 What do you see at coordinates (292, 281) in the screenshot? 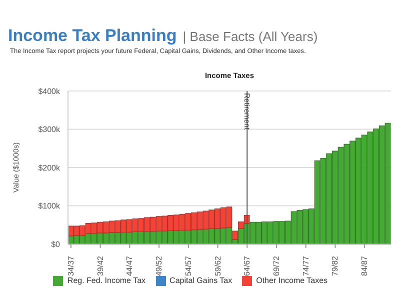
I see `legend-label: Other Income Taxes` at bounding box center [292, 281].